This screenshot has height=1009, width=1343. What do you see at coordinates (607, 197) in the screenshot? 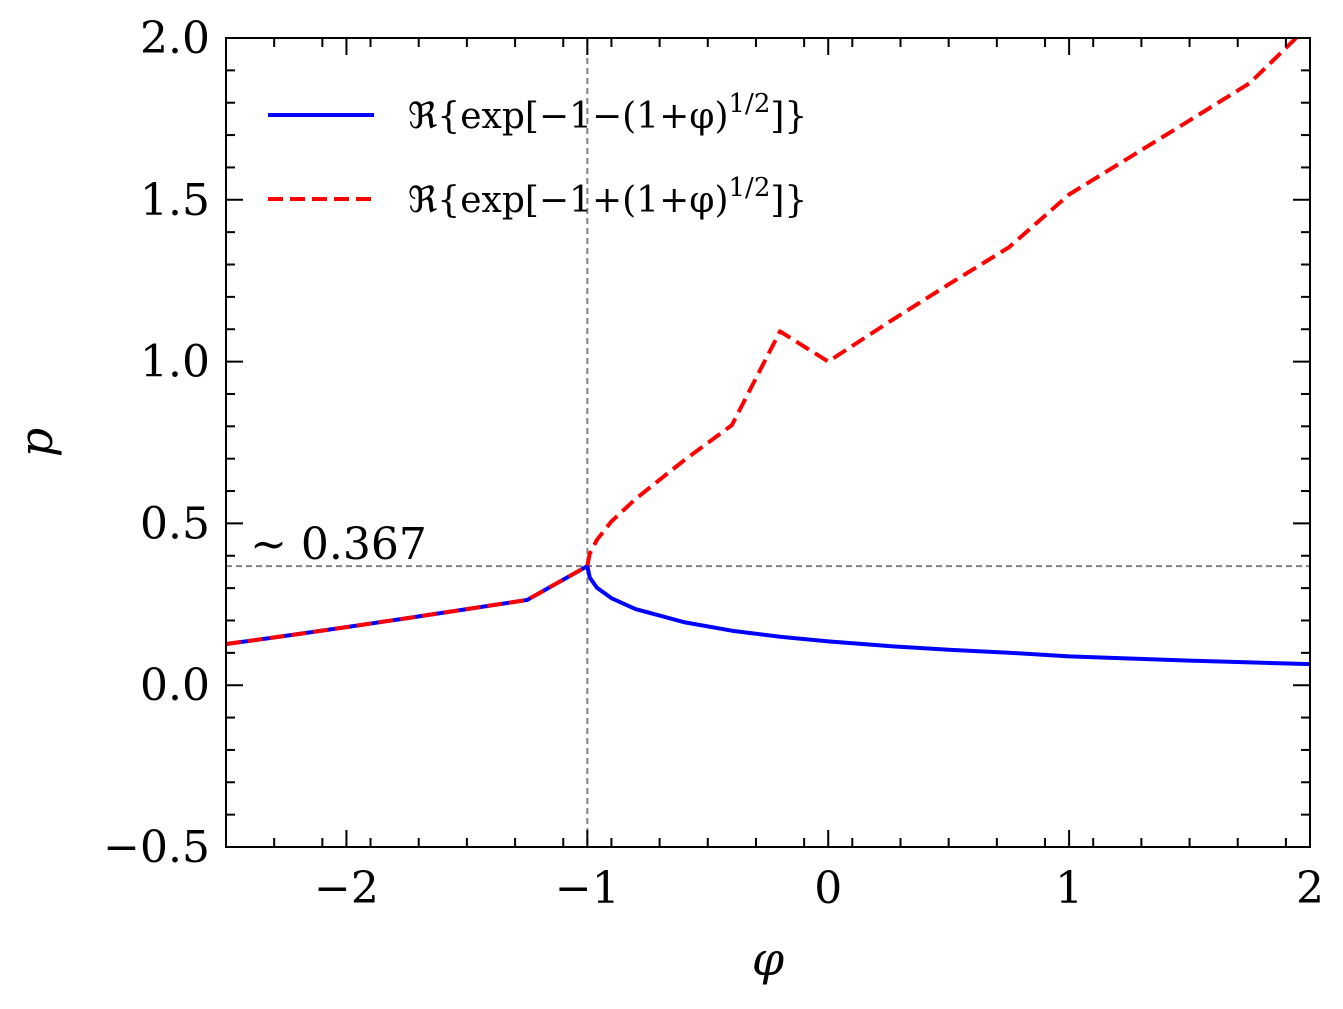
I see `legend-label-2: ℜ{exp[−1+(1+φ)1/2]}` at bounding box center [607, 197].